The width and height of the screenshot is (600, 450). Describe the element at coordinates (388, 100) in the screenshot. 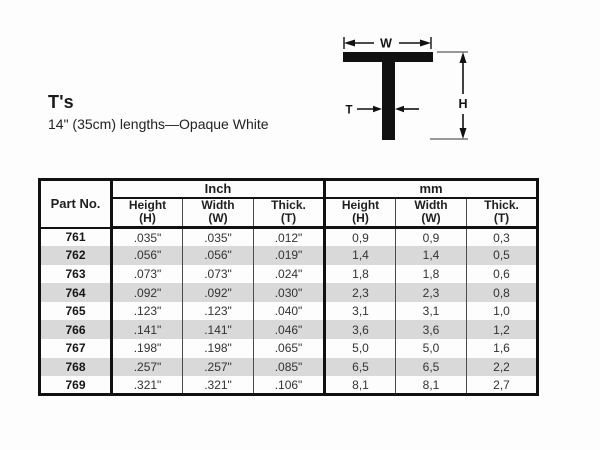

I see `t-stem-shape` at that location.